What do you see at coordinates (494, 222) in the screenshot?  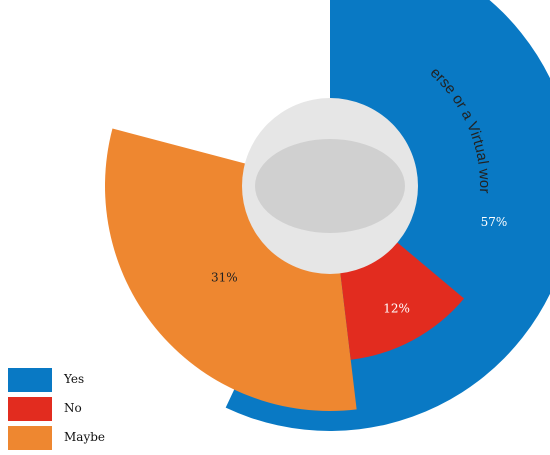 I see `slice-label-yes: 57%` at bounding box center [494, 222].